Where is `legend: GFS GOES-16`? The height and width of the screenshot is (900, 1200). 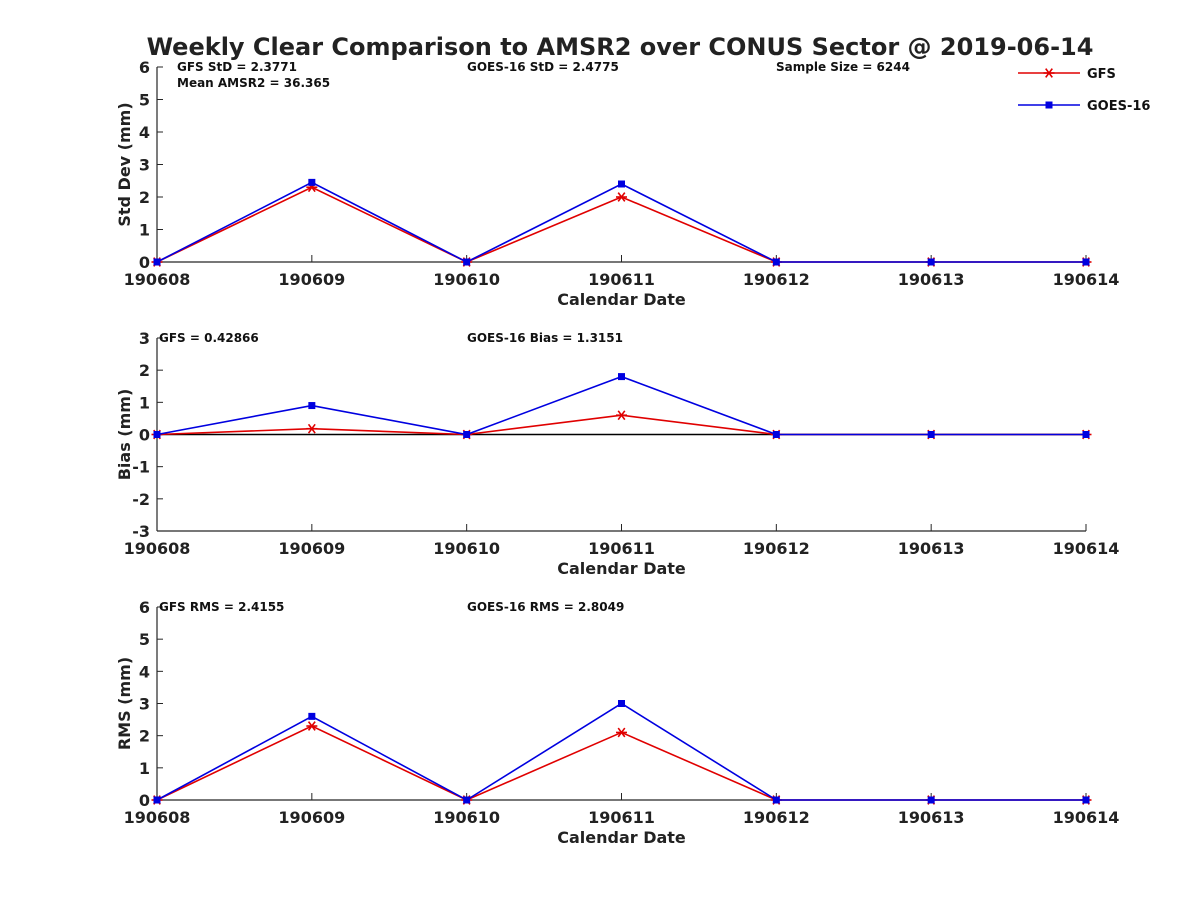
legend: GFS GOES-16 is located at coordinates (1084, 90).